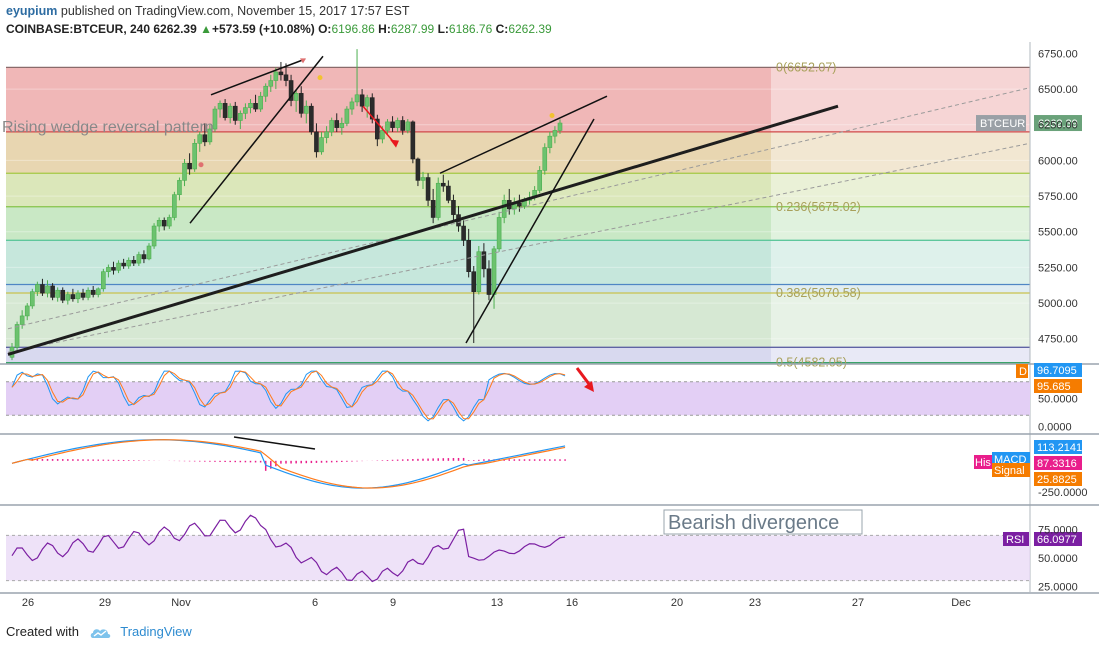 Image resolution: width=1099 pixels, height=650 pixels. What do you see at coordinates (497, 603) in the screenshot?
I see `x-tick-label: 13` at bounding box center [497, 603].